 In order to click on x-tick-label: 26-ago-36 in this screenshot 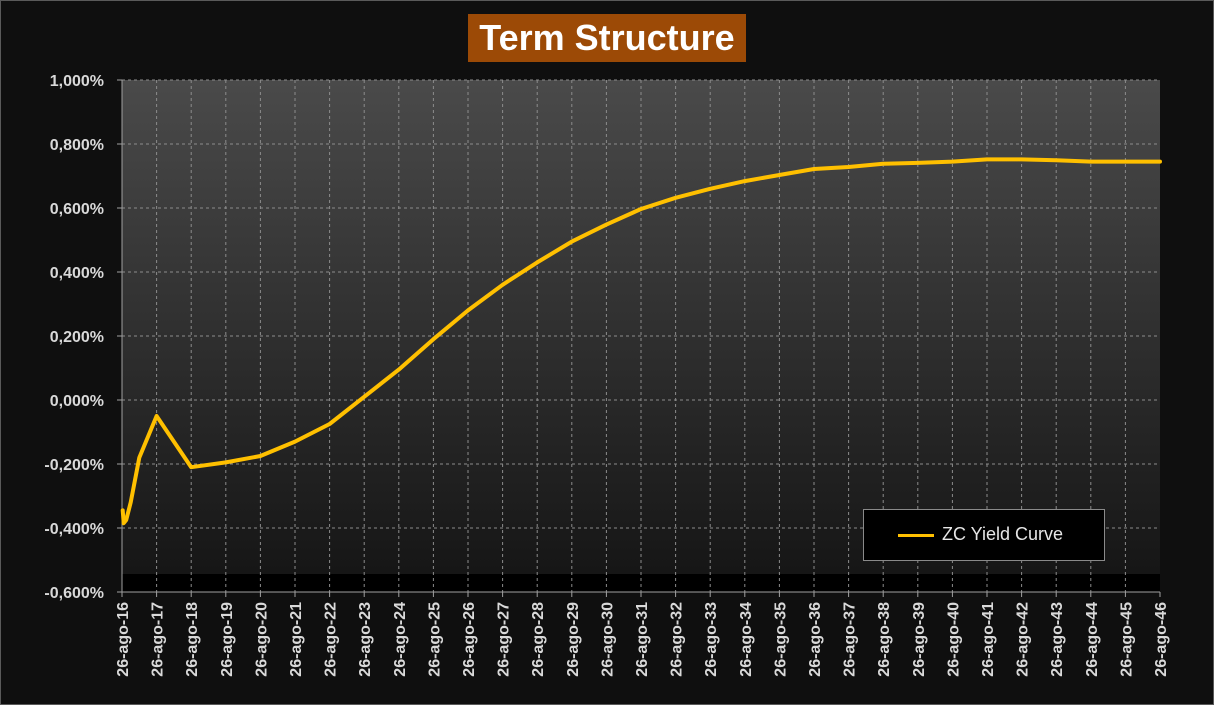, I will do `click(815, 639)`.